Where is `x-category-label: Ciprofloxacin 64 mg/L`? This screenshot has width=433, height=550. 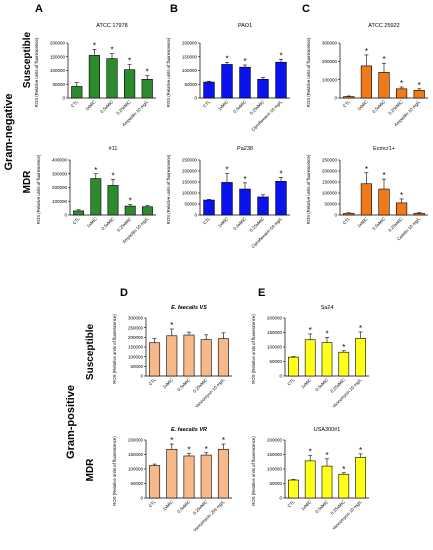 x-category-label: Ciprofloxacin 64 mg/L is located at coordinates (266, 232).